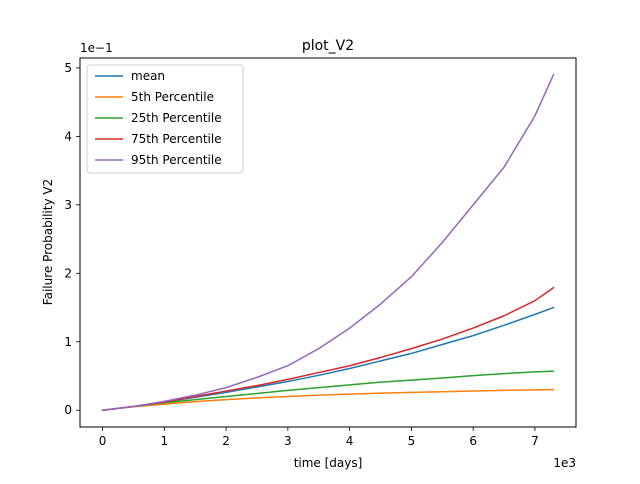 The width and height of the screenshot is (640, 484). What do you see at coordinates (68, 342) in the screenshot?
I see `y-tick-label: 1` at bounding box center [68, 342].